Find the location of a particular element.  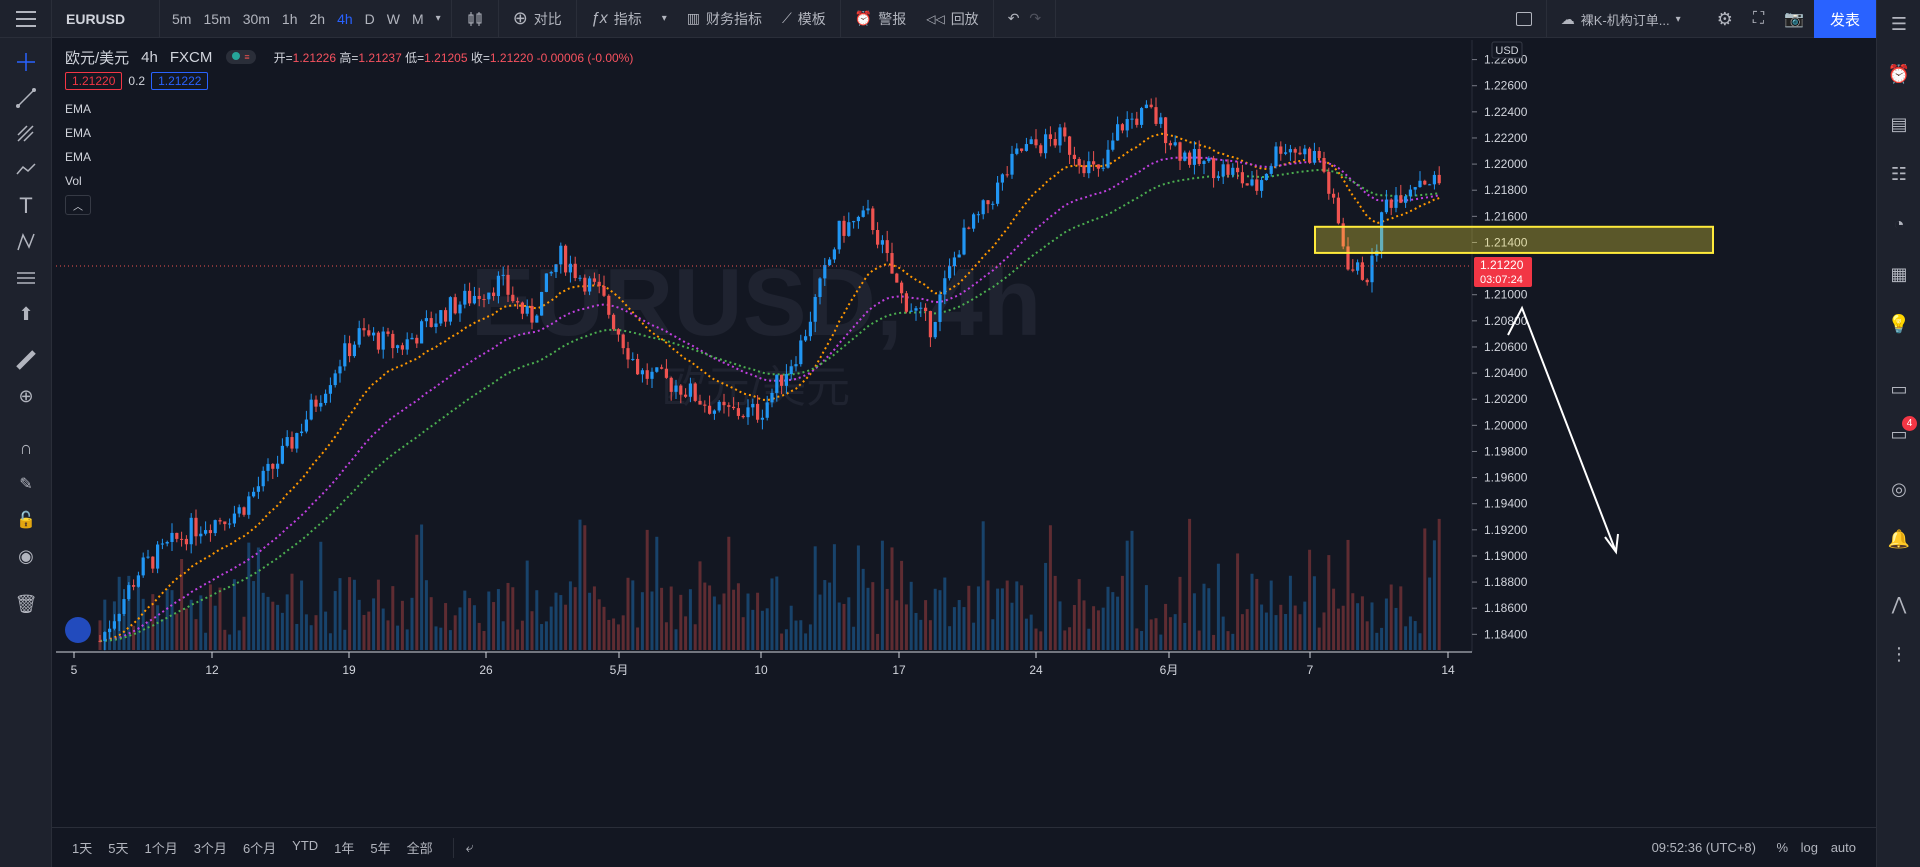

replay-button: ◁◁ 回放 is located at coordinates (952, 19).